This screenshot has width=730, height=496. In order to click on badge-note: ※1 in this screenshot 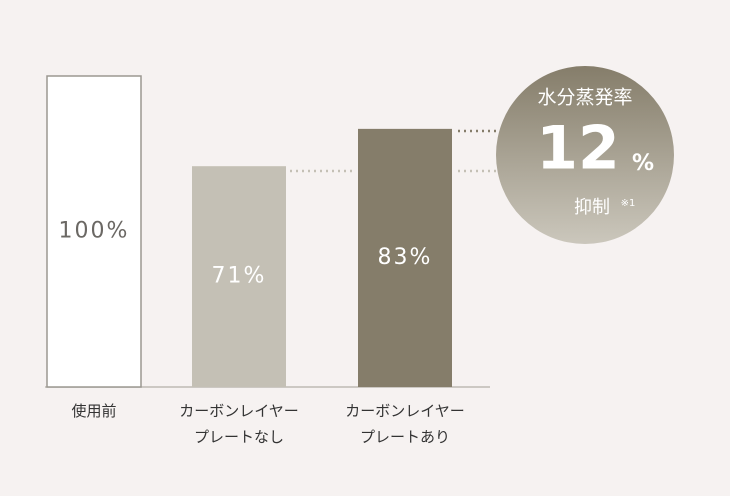, I will do `click(628, 203)`.